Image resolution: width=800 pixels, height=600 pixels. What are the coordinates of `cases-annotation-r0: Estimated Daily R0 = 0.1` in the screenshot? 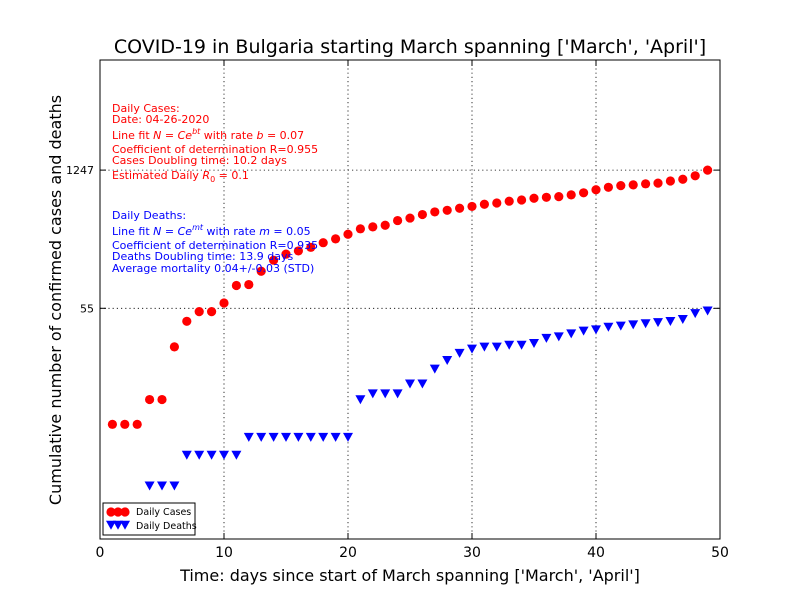 It's located at (180, 176).